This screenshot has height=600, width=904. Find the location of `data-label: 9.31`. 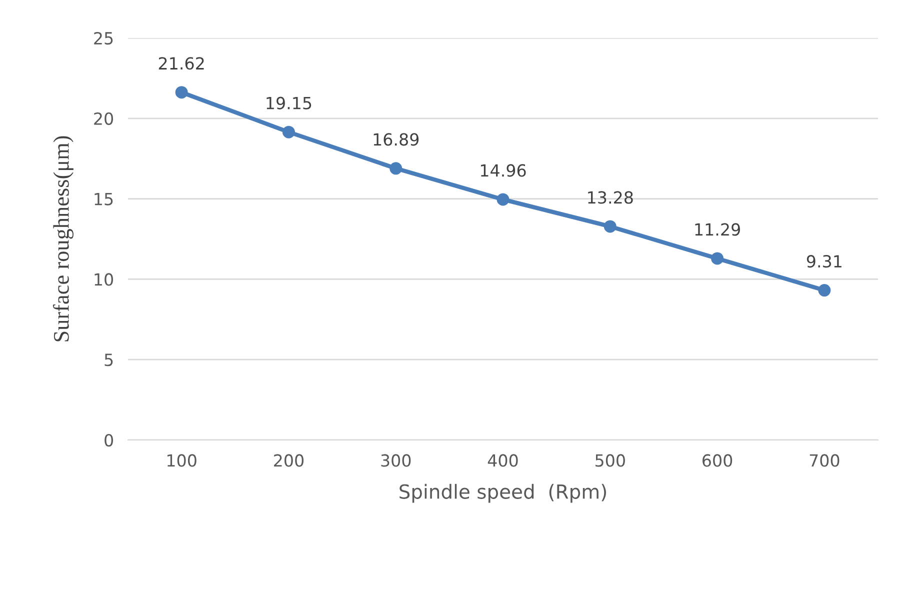

data-label: 9.31 is located at coordinates (824, 261).